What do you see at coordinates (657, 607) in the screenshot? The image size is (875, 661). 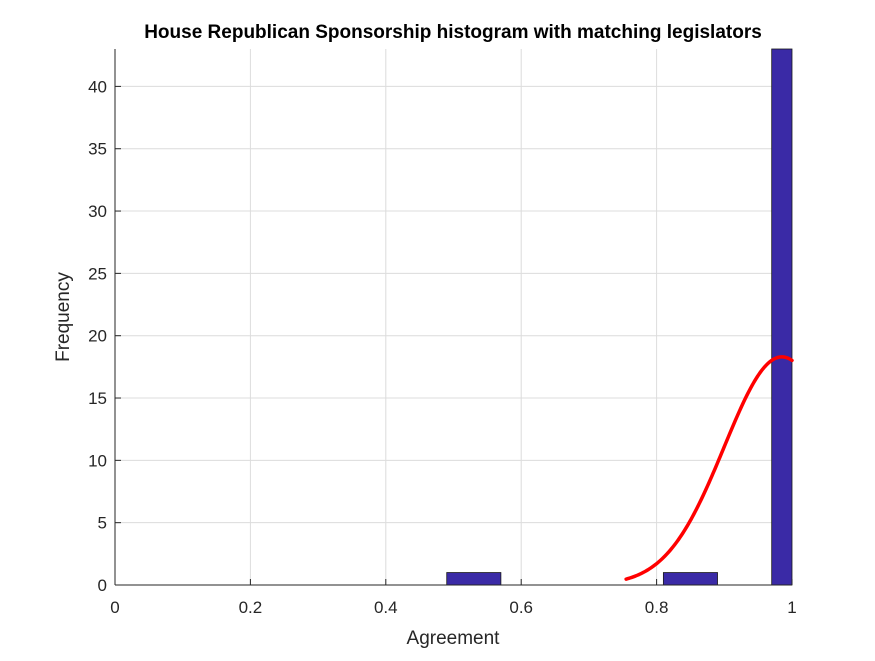 I see `x-tick-label: 0.8` at bounding box center [657, 607].